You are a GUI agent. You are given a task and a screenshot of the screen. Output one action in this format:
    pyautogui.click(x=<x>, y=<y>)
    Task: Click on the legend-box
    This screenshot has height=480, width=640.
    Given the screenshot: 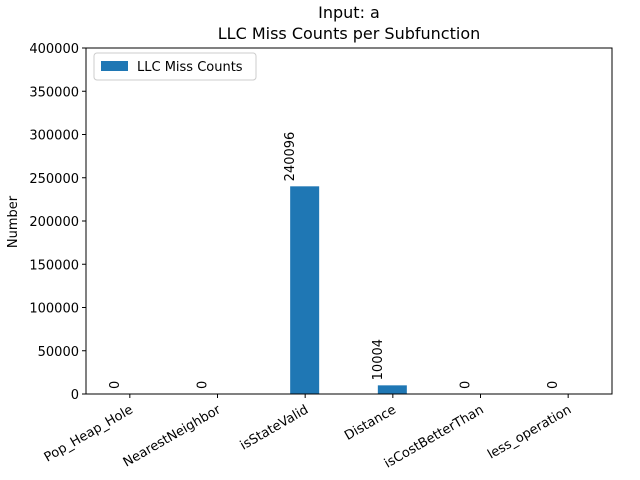 What is the action you would take?
    pyautogui.click(x=175, y=66)
    